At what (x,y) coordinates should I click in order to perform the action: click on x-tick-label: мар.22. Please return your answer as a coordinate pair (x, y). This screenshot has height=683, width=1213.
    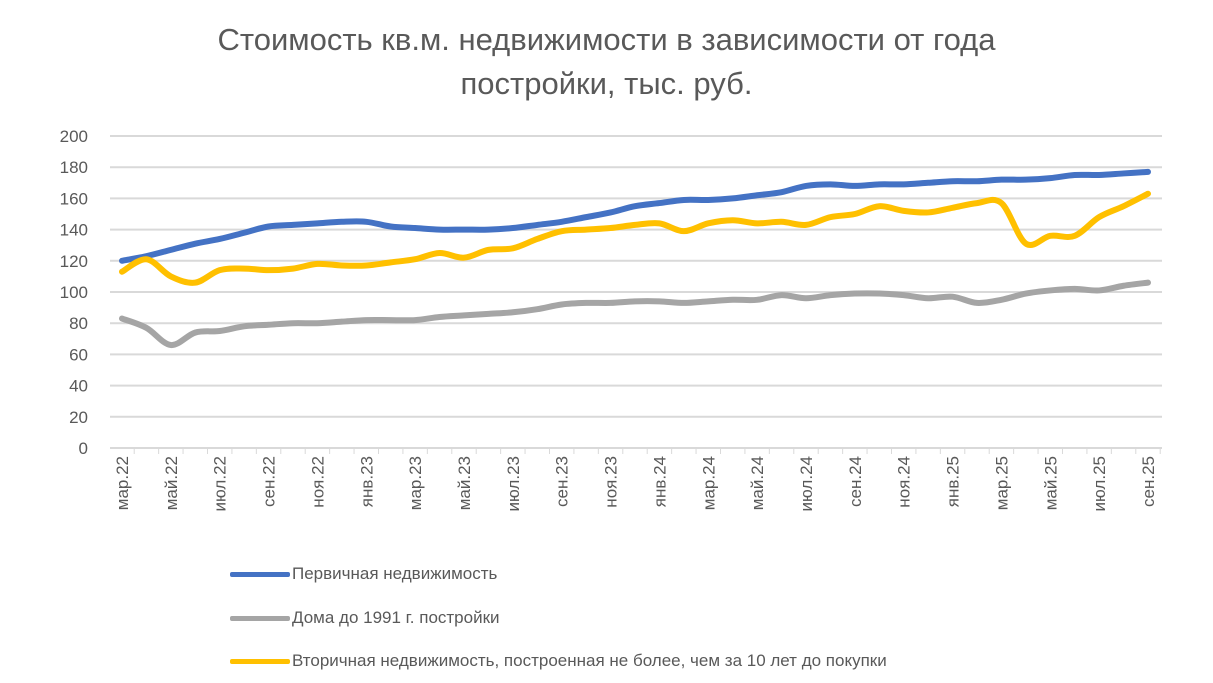
    Looking at the image, I should click on (122, 483).